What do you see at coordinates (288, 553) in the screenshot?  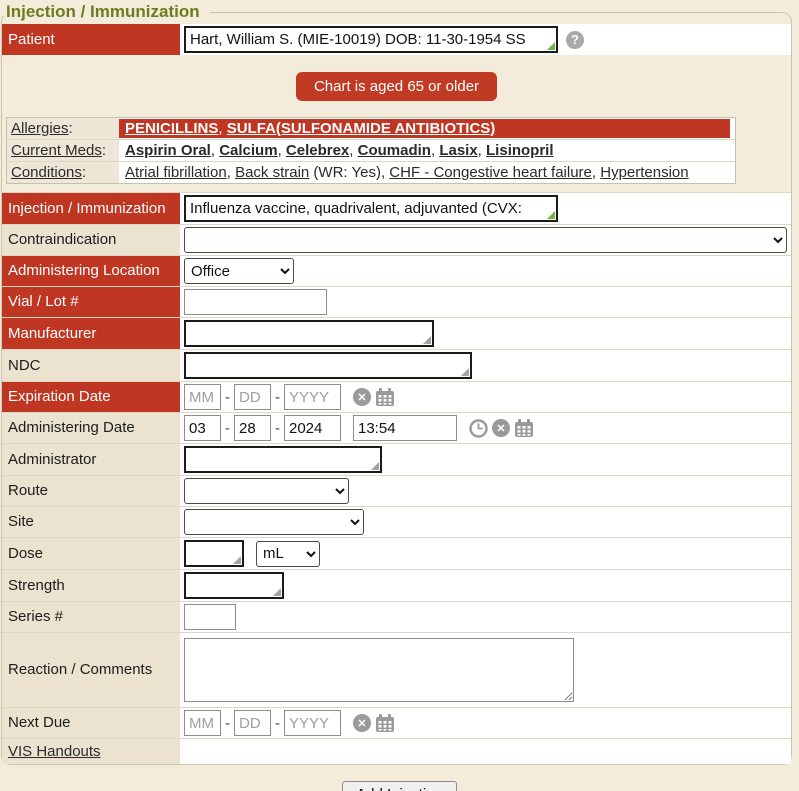 I see `dose-unit-select: mL` at bounding box center [288, 553].